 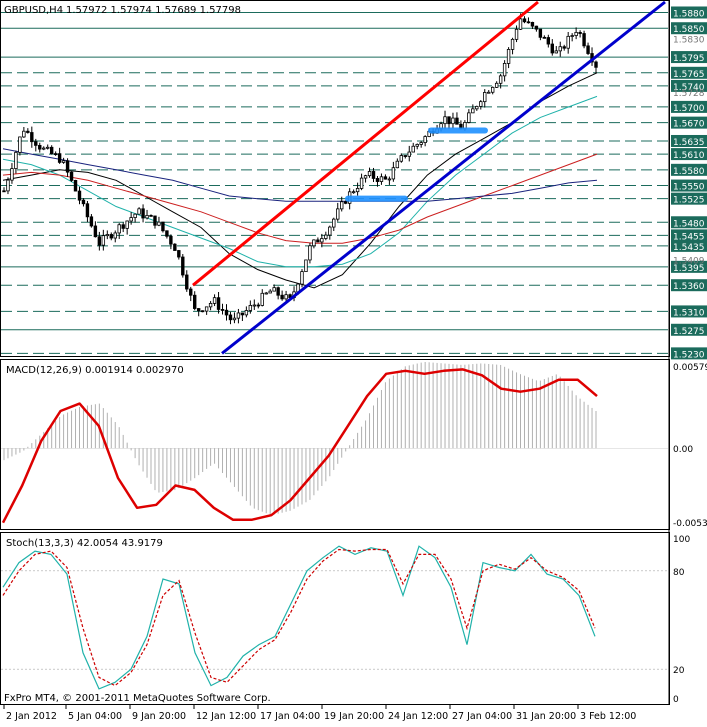 I want to click on price-tick-label: 1.5455, so click(x=689, y=237).